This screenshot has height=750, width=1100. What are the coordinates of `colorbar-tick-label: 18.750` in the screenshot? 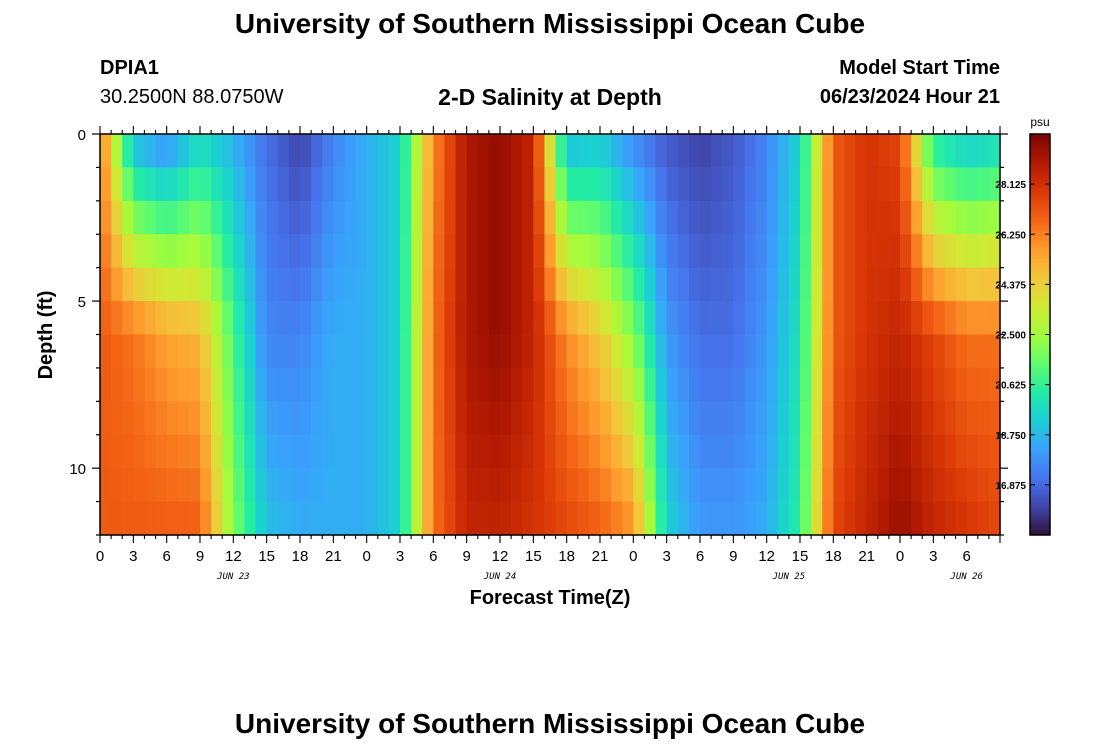 It's located at (1010, 436).